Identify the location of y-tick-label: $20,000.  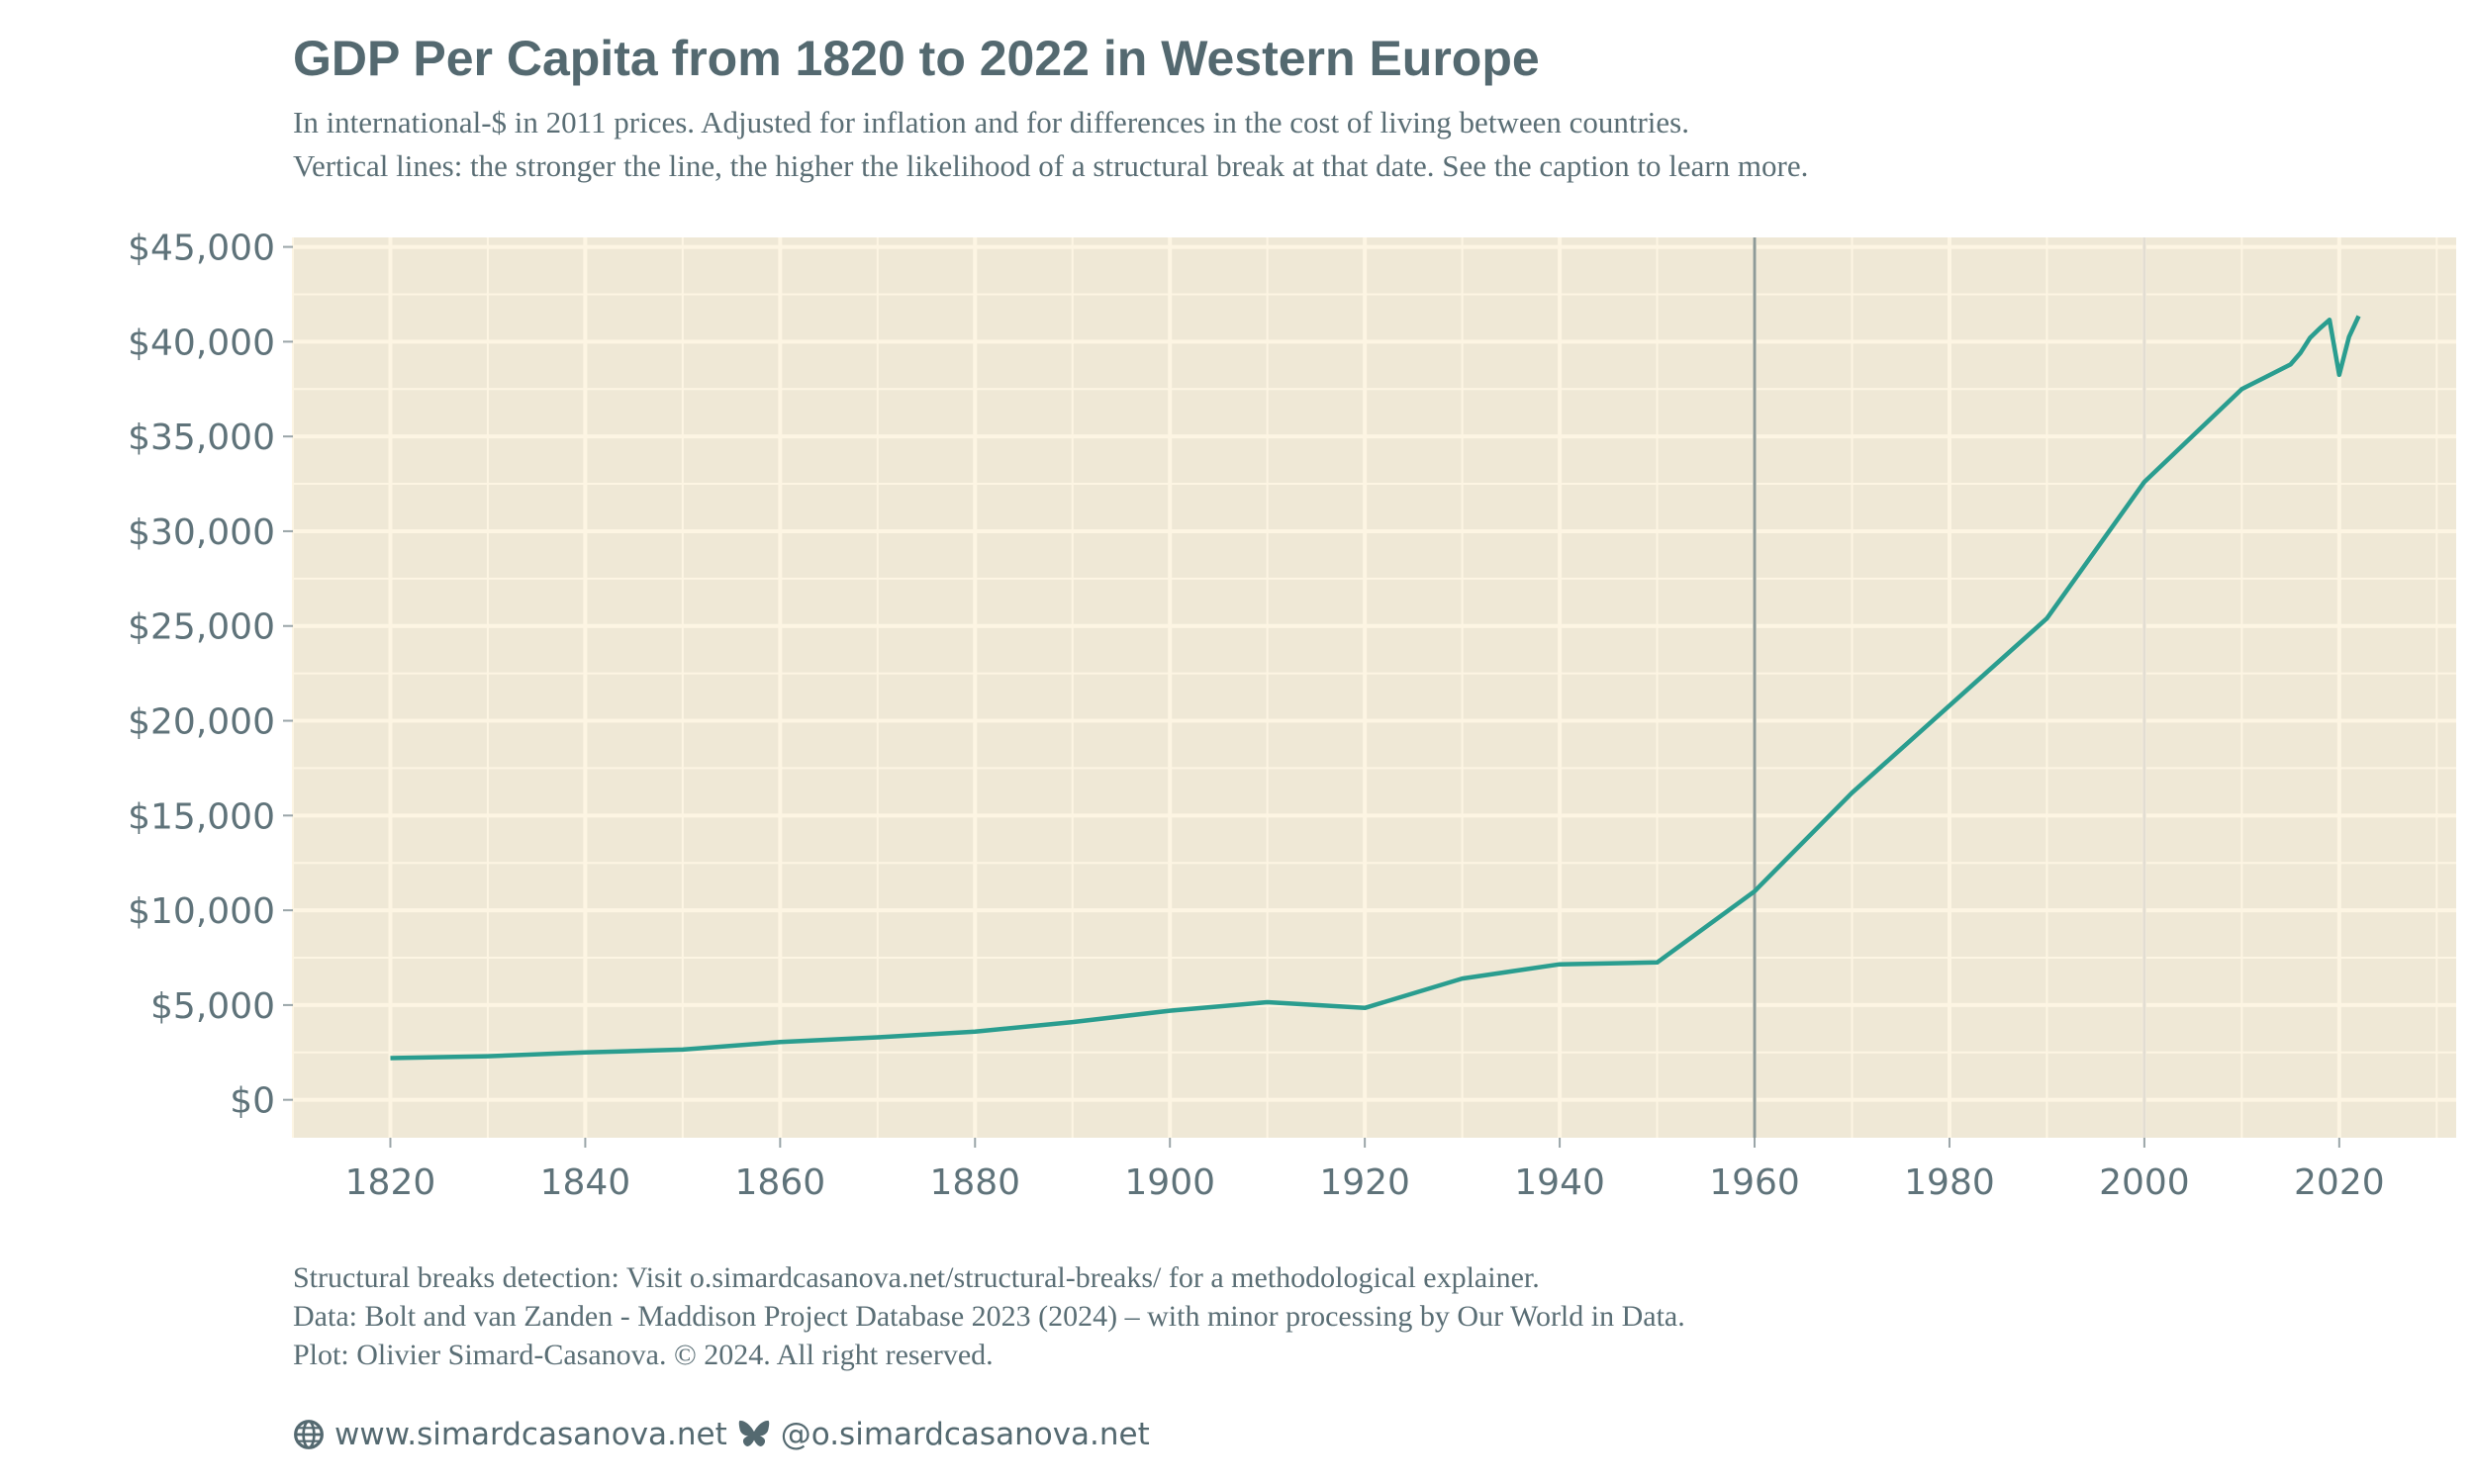
(202, 722).